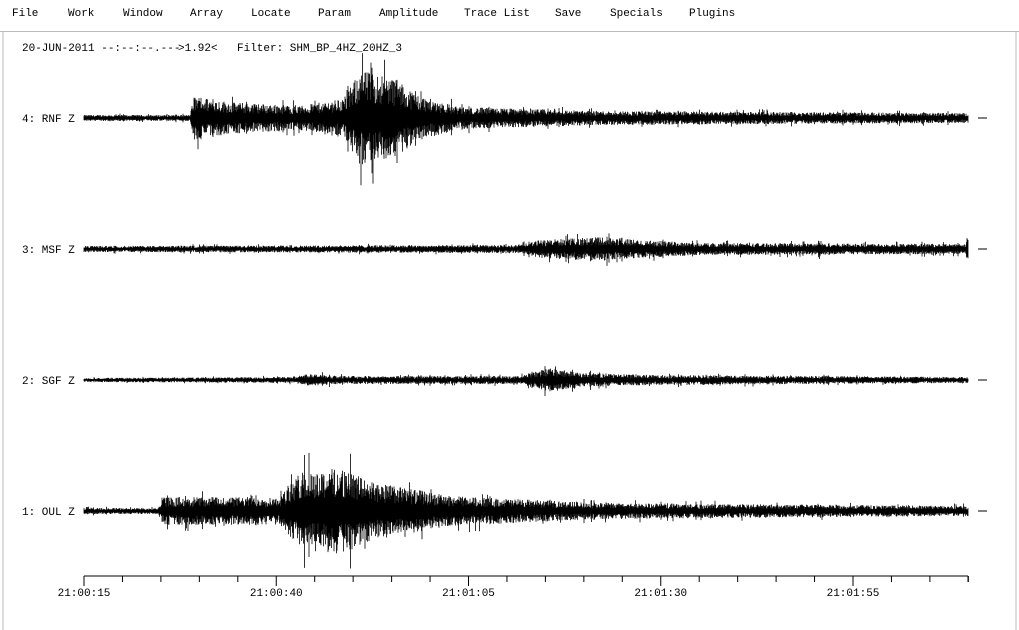 Image resolution: width=1019 pixels, height=630 pixels. Describe the element at coordinates (853, 594) in the screenshot. I see `time-label: 21:01:55` at that location.